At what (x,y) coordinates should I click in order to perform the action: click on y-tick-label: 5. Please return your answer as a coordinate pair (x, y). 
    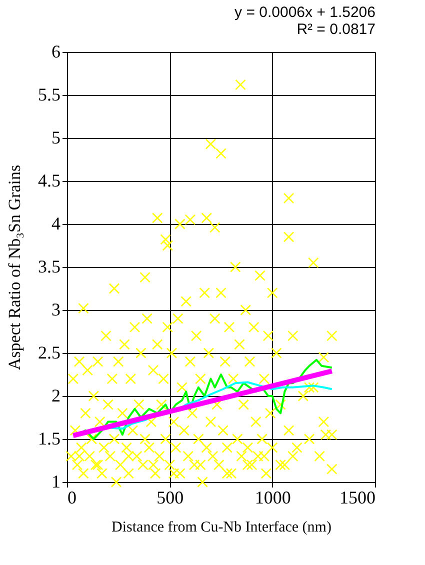
    Looking at the image, I should click on (56, 138).